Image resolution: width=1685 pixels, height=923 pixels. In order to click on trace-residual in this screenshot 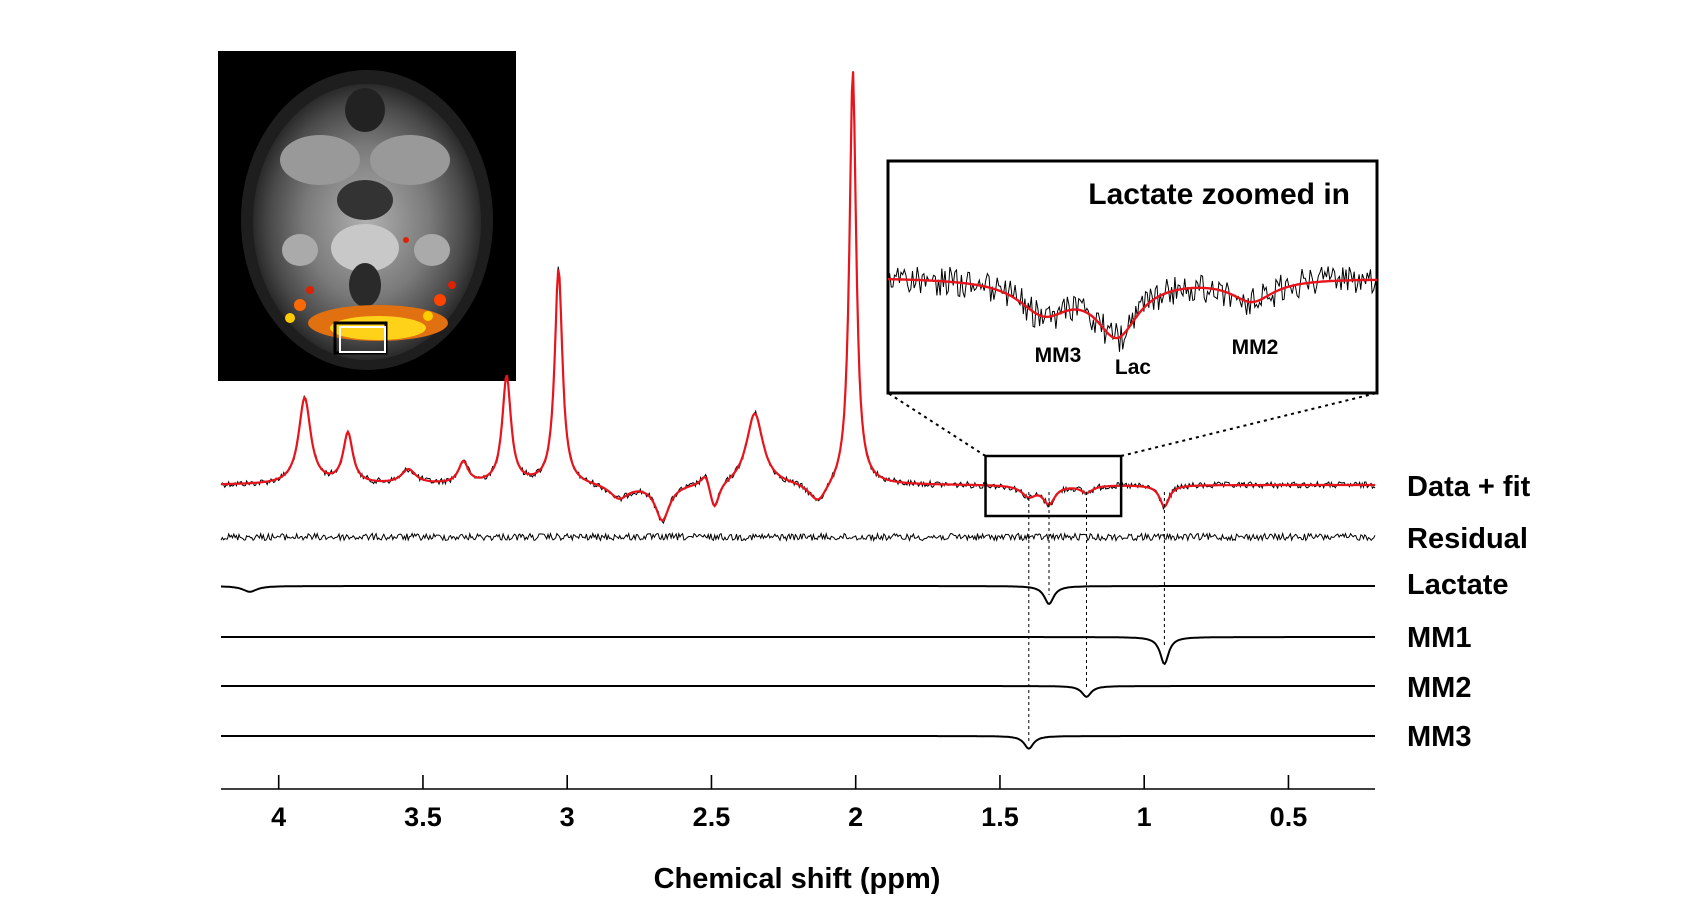, I will do `click(798, 537)`.